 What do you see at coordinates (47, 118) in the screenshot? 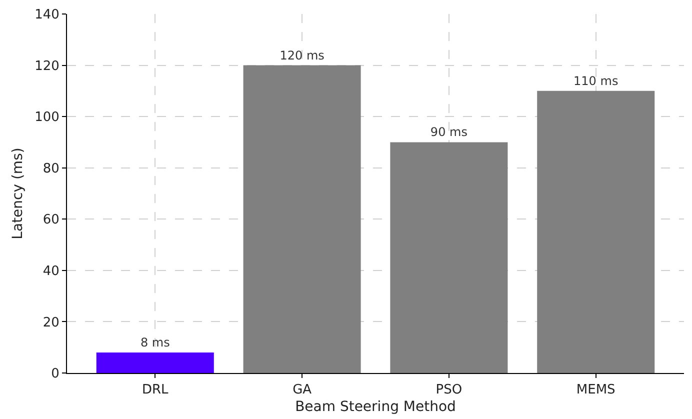
I see `y-tick-label: 100` at bounding box center [47, 118].